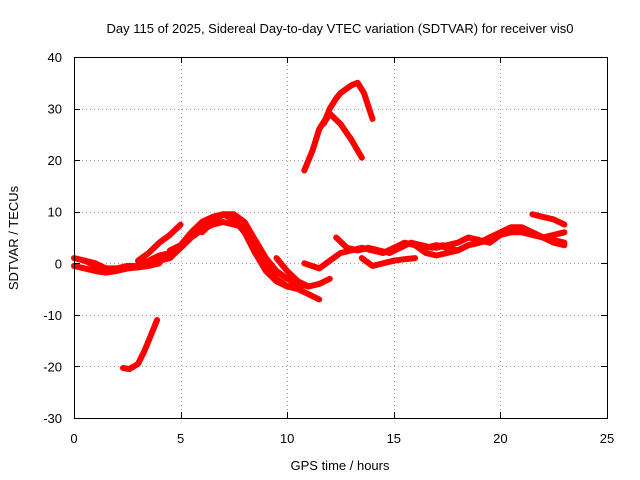  Describe the element at coordinates (58, 263) in the screenshot. I see `y-tick-label: 0` at that location.